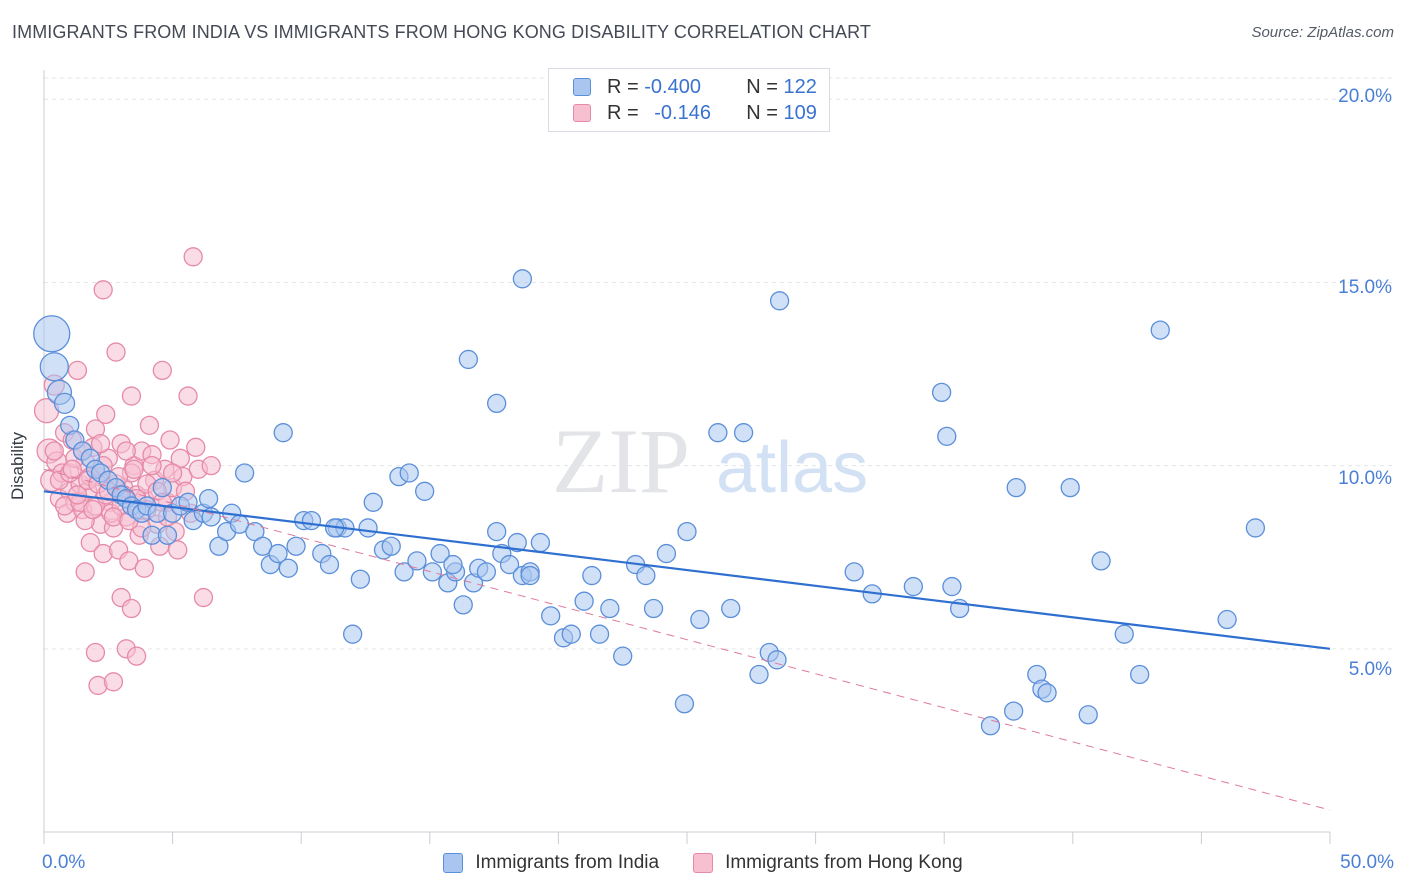  What do you see at coordinates (1367, 862) in the screenshot?
I see `x-tick-label: 50.0%` at bounding box center [1367, 862].